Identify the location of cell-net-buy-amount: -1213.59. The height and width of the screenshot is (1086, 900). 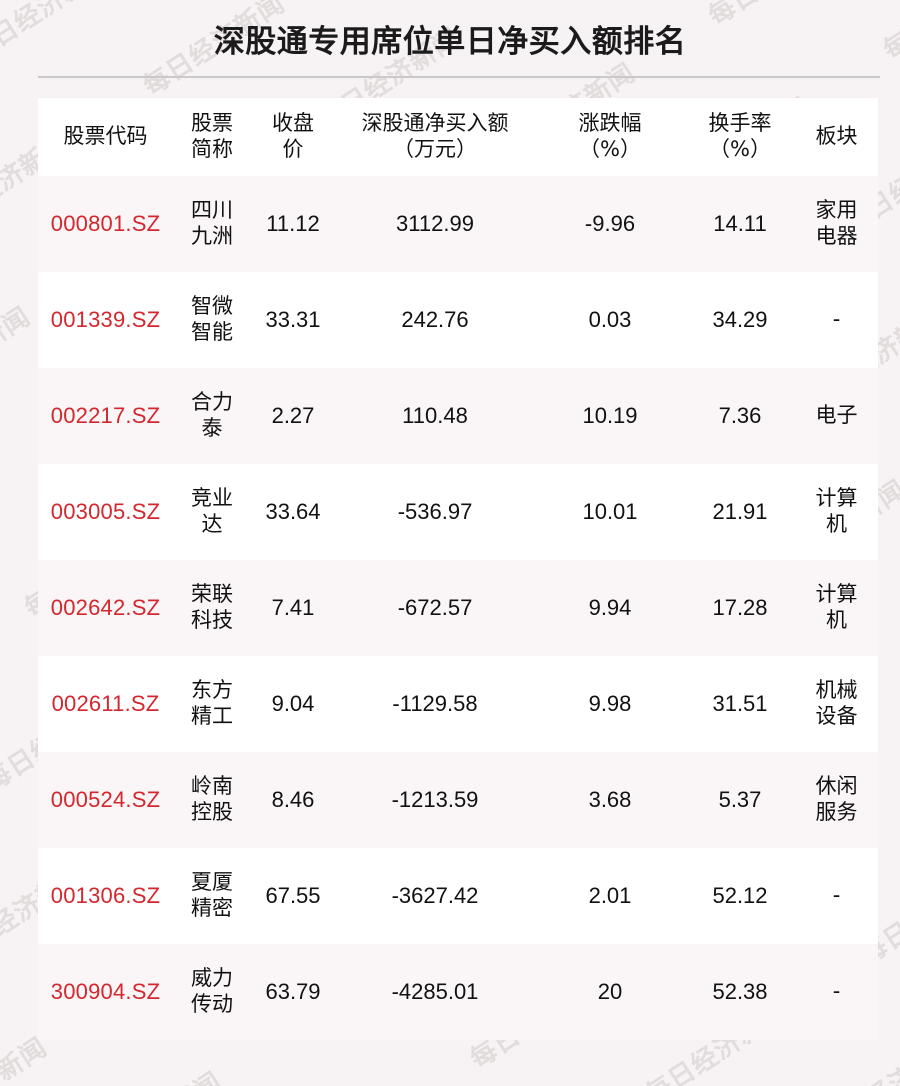
(435, 799).